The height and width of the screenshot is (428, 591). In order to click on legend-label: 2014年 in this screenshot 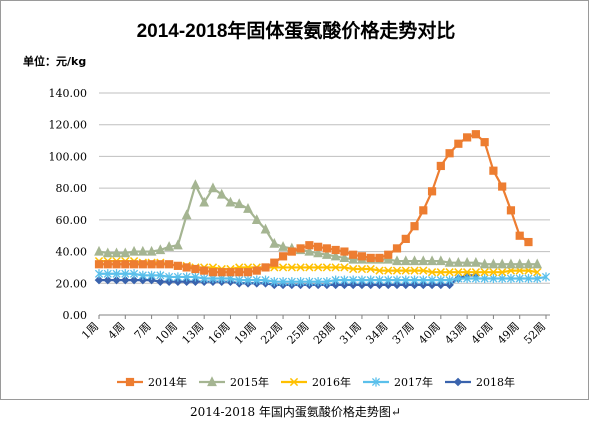, I will do `click(167, 382)`.